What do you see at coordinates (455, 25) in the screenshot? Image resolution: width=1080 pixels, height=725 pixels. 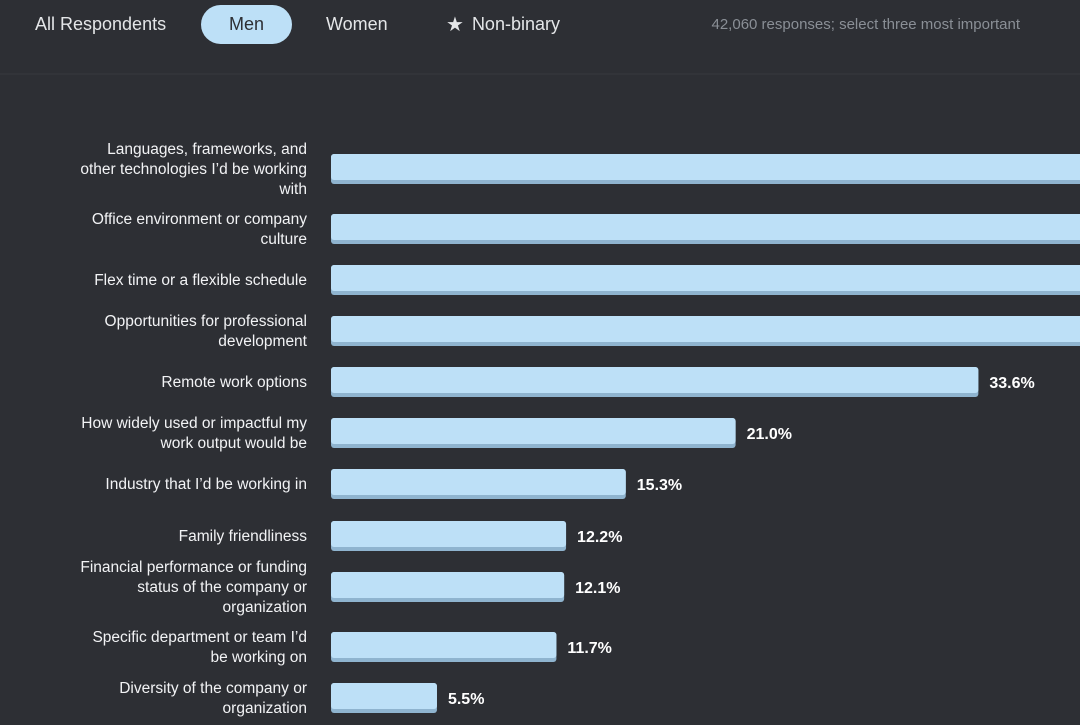 I see `star-icon: ★` at bounding box center [455, 25].